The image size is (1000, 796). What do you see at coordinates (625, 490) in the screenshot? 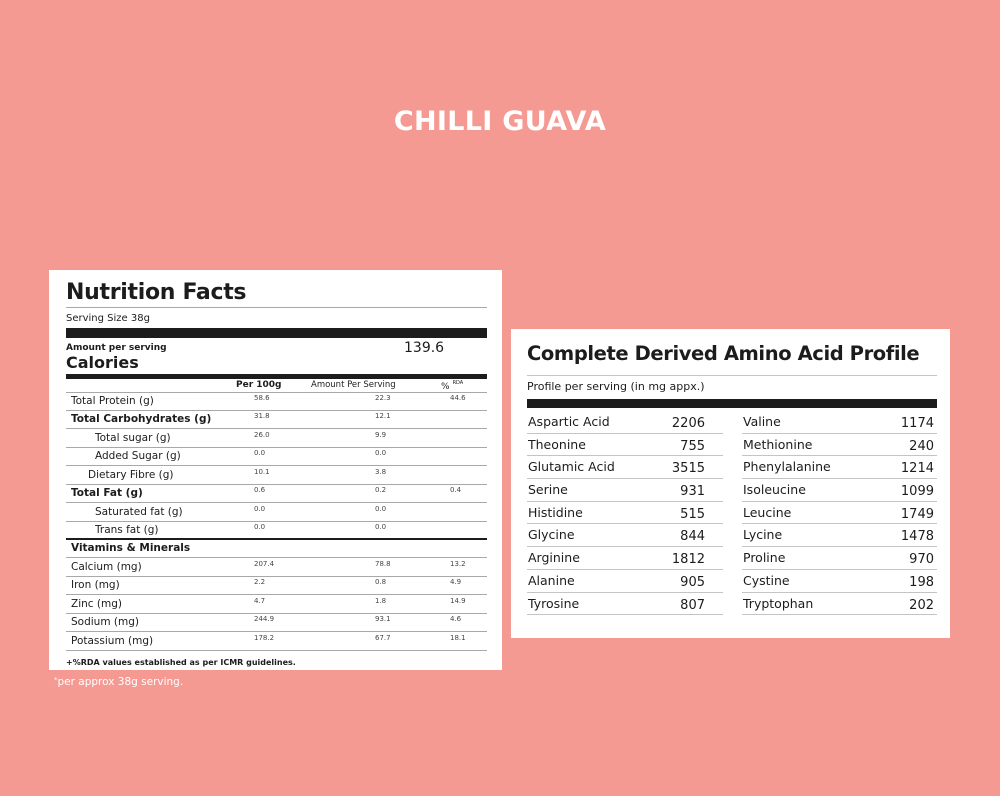
I see `amino-acid-row: Serine 931` at bounding box center [625, 490].